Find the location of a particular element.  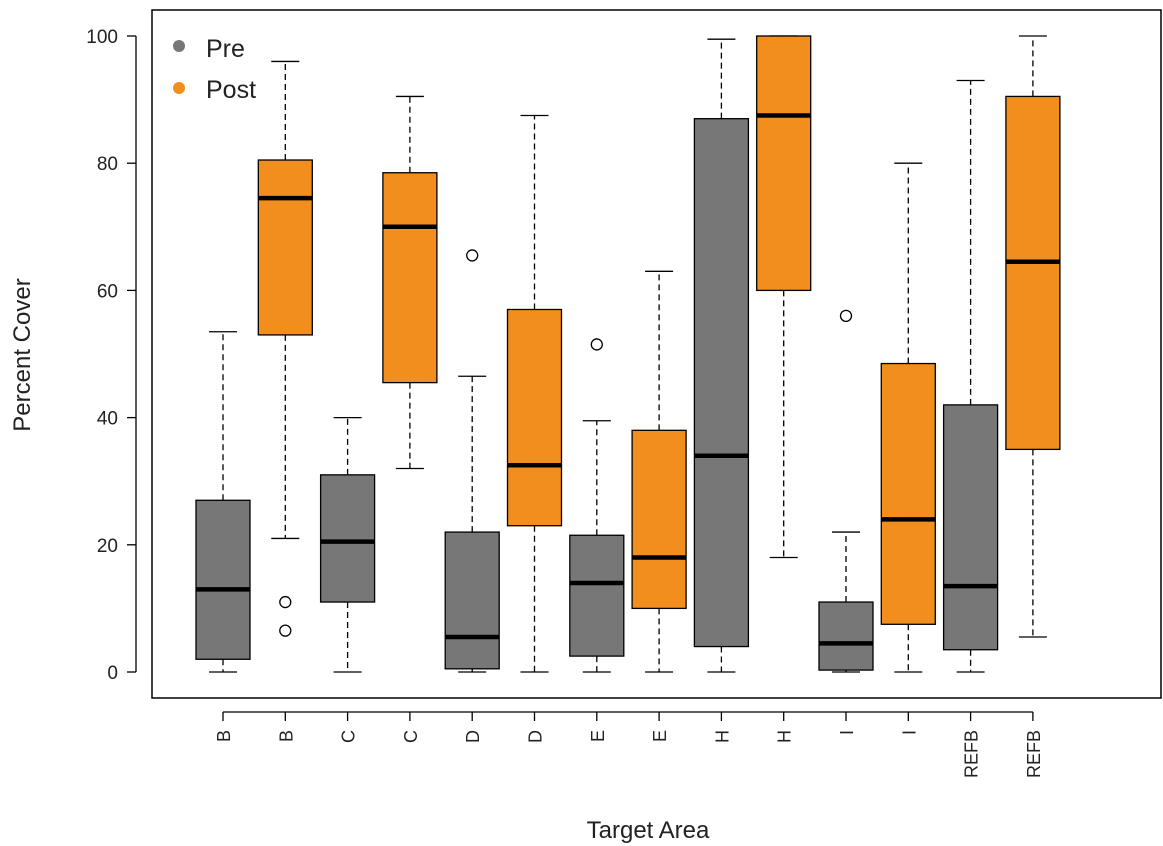

box-C-post is located at coordinates (410, 282).